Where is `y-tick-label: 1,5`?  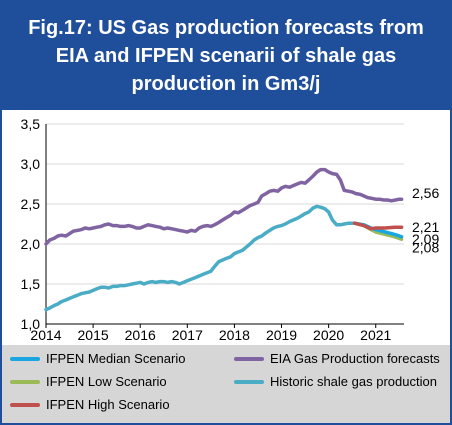
y-tick-label: 1,5 is located at coordinates (31, 284).